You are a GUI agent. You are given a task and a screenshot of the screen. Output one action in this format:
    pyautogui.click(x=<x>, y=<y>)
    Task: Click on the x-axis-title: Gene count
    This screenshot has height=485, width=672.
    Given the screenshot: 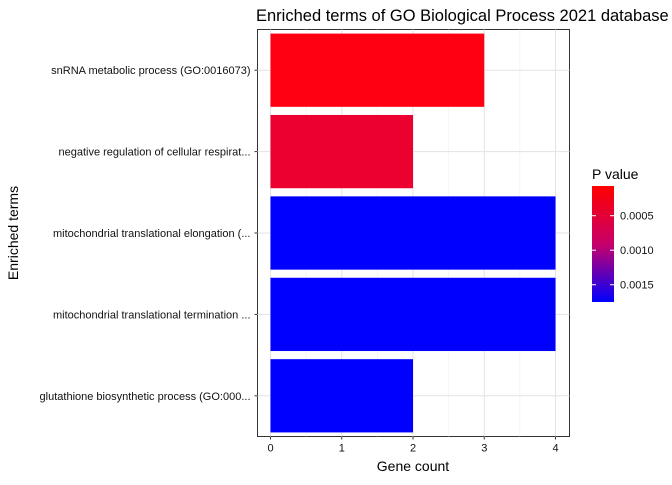 What is the action you would take?
    pyautogui.click(x=413, y=466)
    